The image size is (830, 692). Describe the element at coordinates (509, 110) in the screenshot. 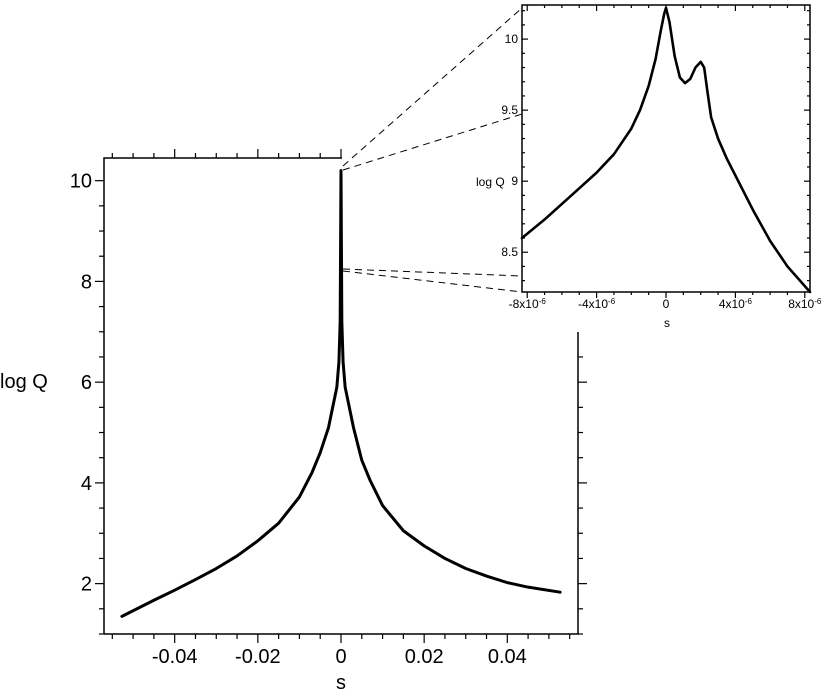

I see `y-tick-label: 9.5` at that location.